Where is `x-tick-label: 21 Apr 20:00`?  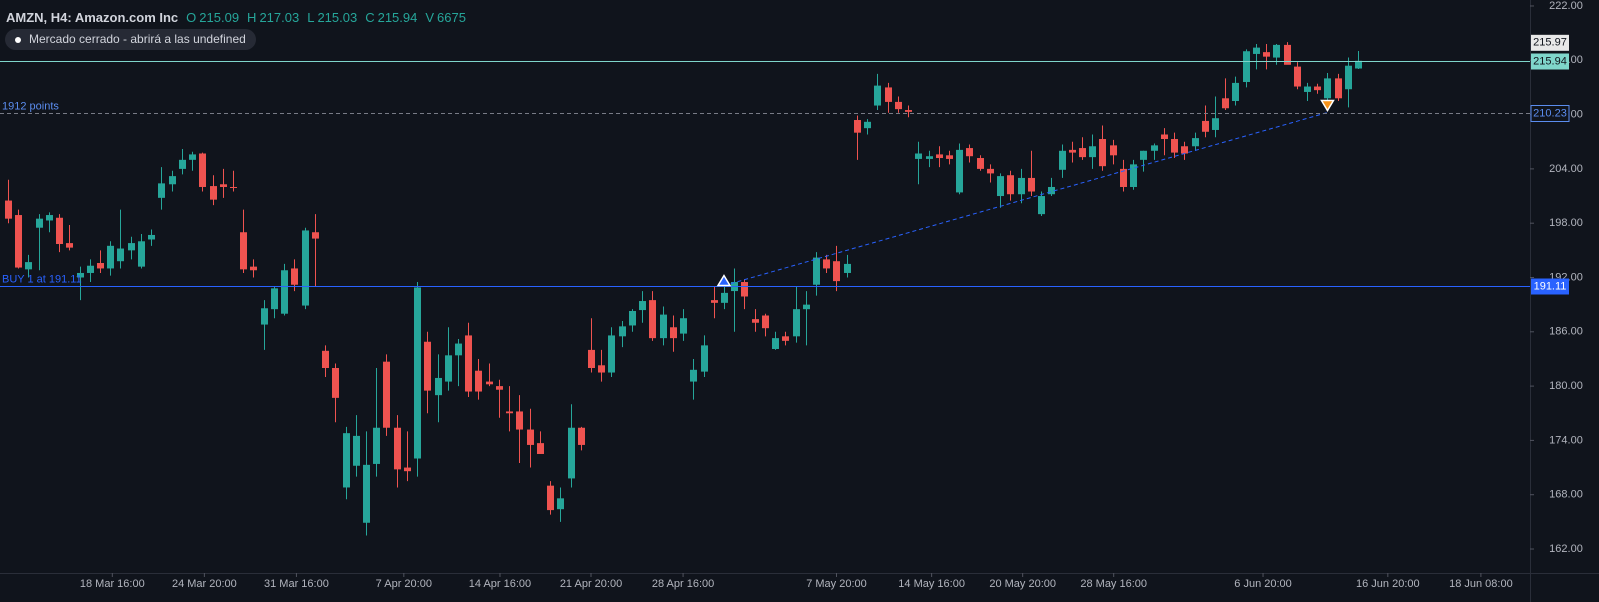 x-tick-label: 21 Apr 20:00 is located at coordinates (591, 584).